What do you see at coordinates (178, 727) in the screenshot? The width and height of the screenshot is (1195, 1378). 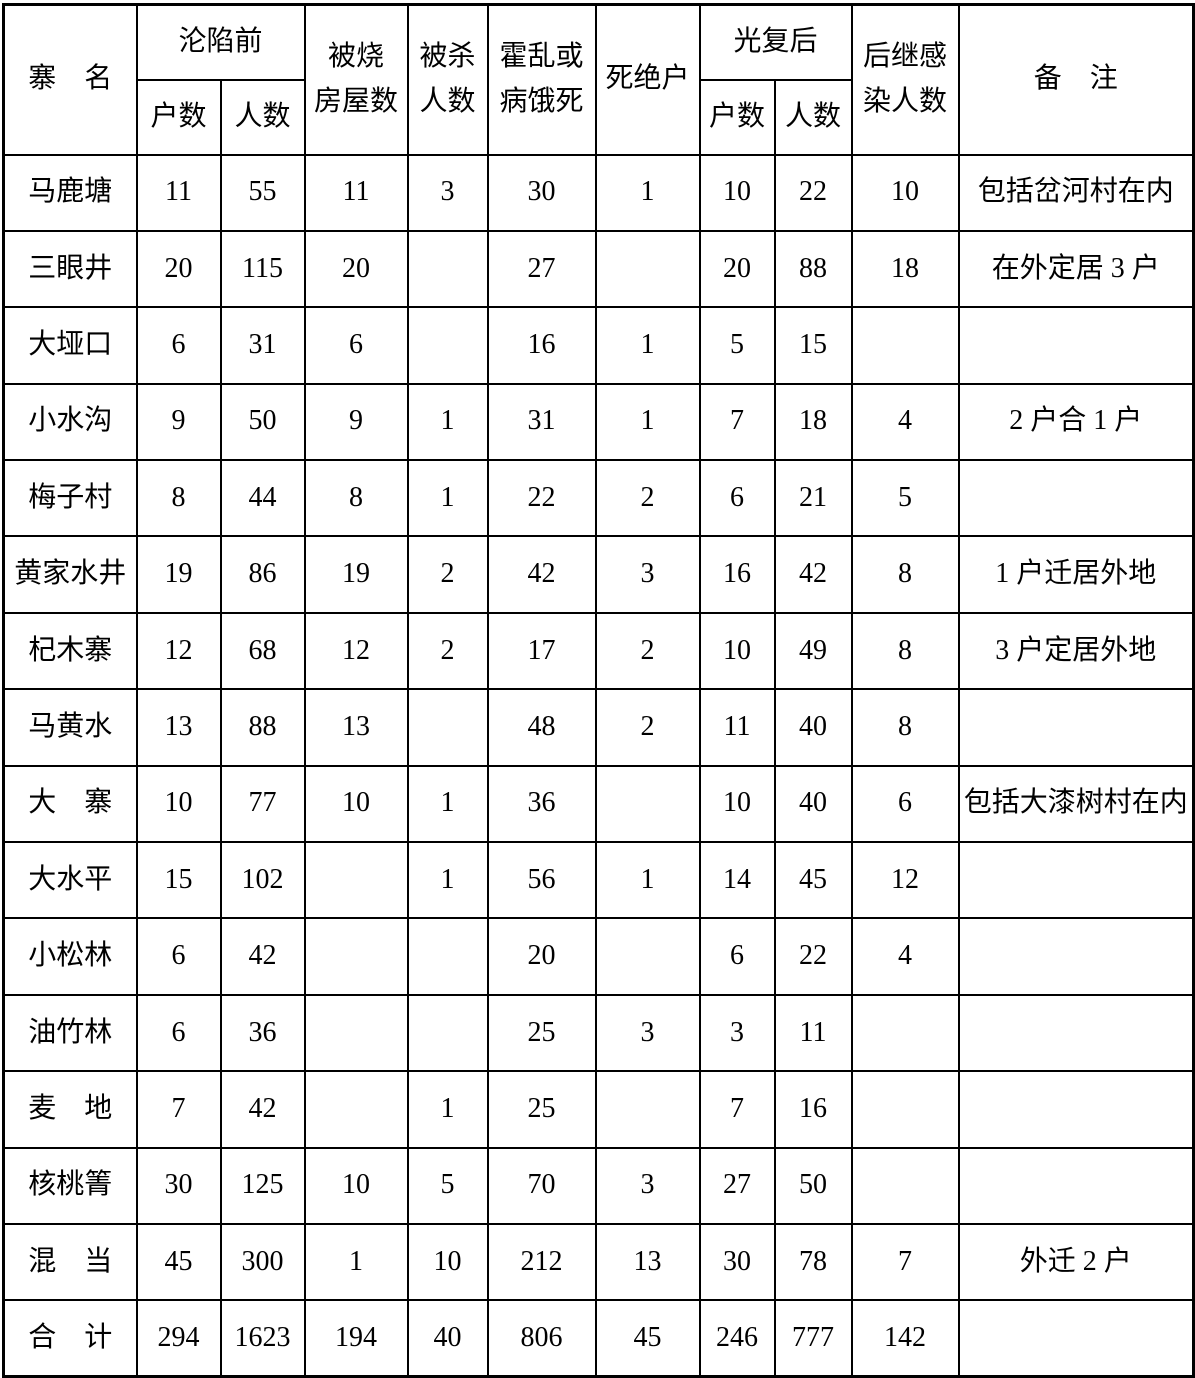 I see `number-cell: 13` at bounding box center [178, 727].